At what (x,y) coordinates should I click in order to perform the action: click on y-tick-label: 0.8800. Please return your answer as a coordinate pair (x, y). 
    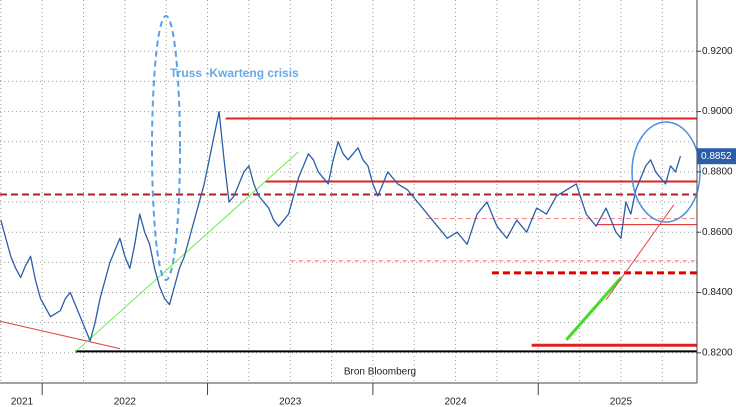
    Looking at the image, I should click on (717, 172).